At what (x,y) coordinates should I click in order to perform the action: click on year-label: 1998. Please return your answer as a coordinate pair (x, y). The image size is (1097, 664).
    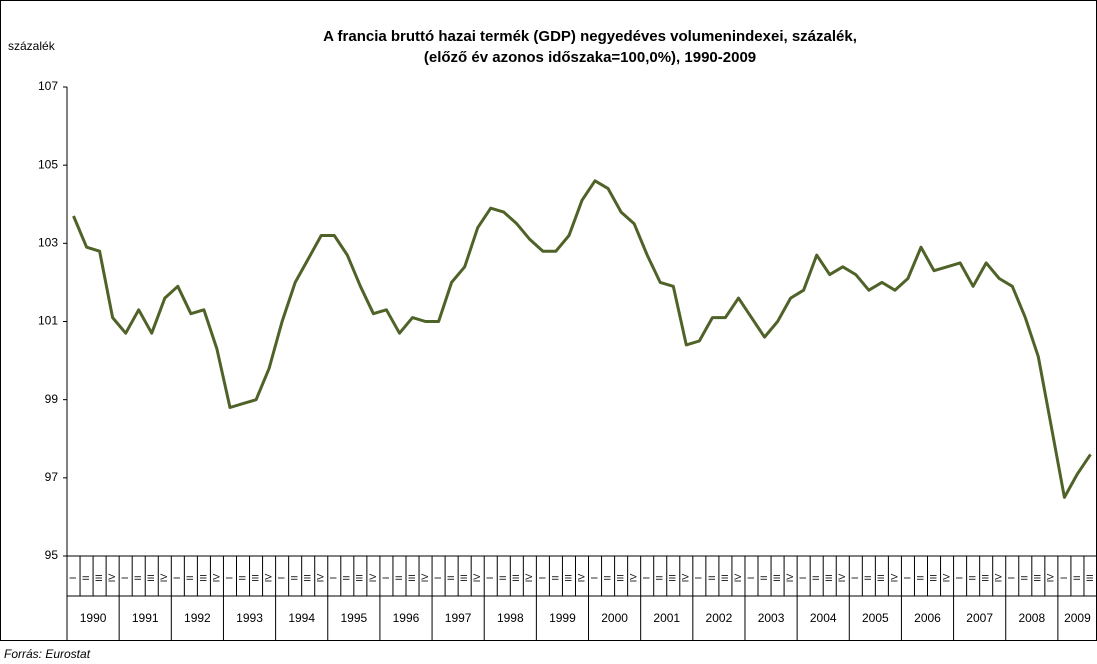
    Looking at the image, I should click on (510, 618).